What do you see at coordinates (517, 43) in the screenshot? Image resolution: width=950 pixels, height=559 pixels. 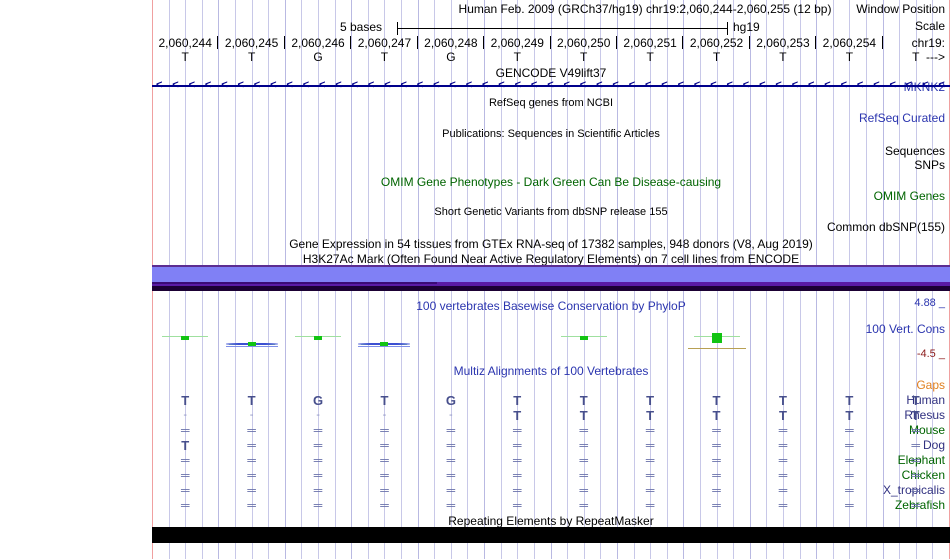 I see `ruler-tick-label: 2,060,249` at bounding box center [517, 43].